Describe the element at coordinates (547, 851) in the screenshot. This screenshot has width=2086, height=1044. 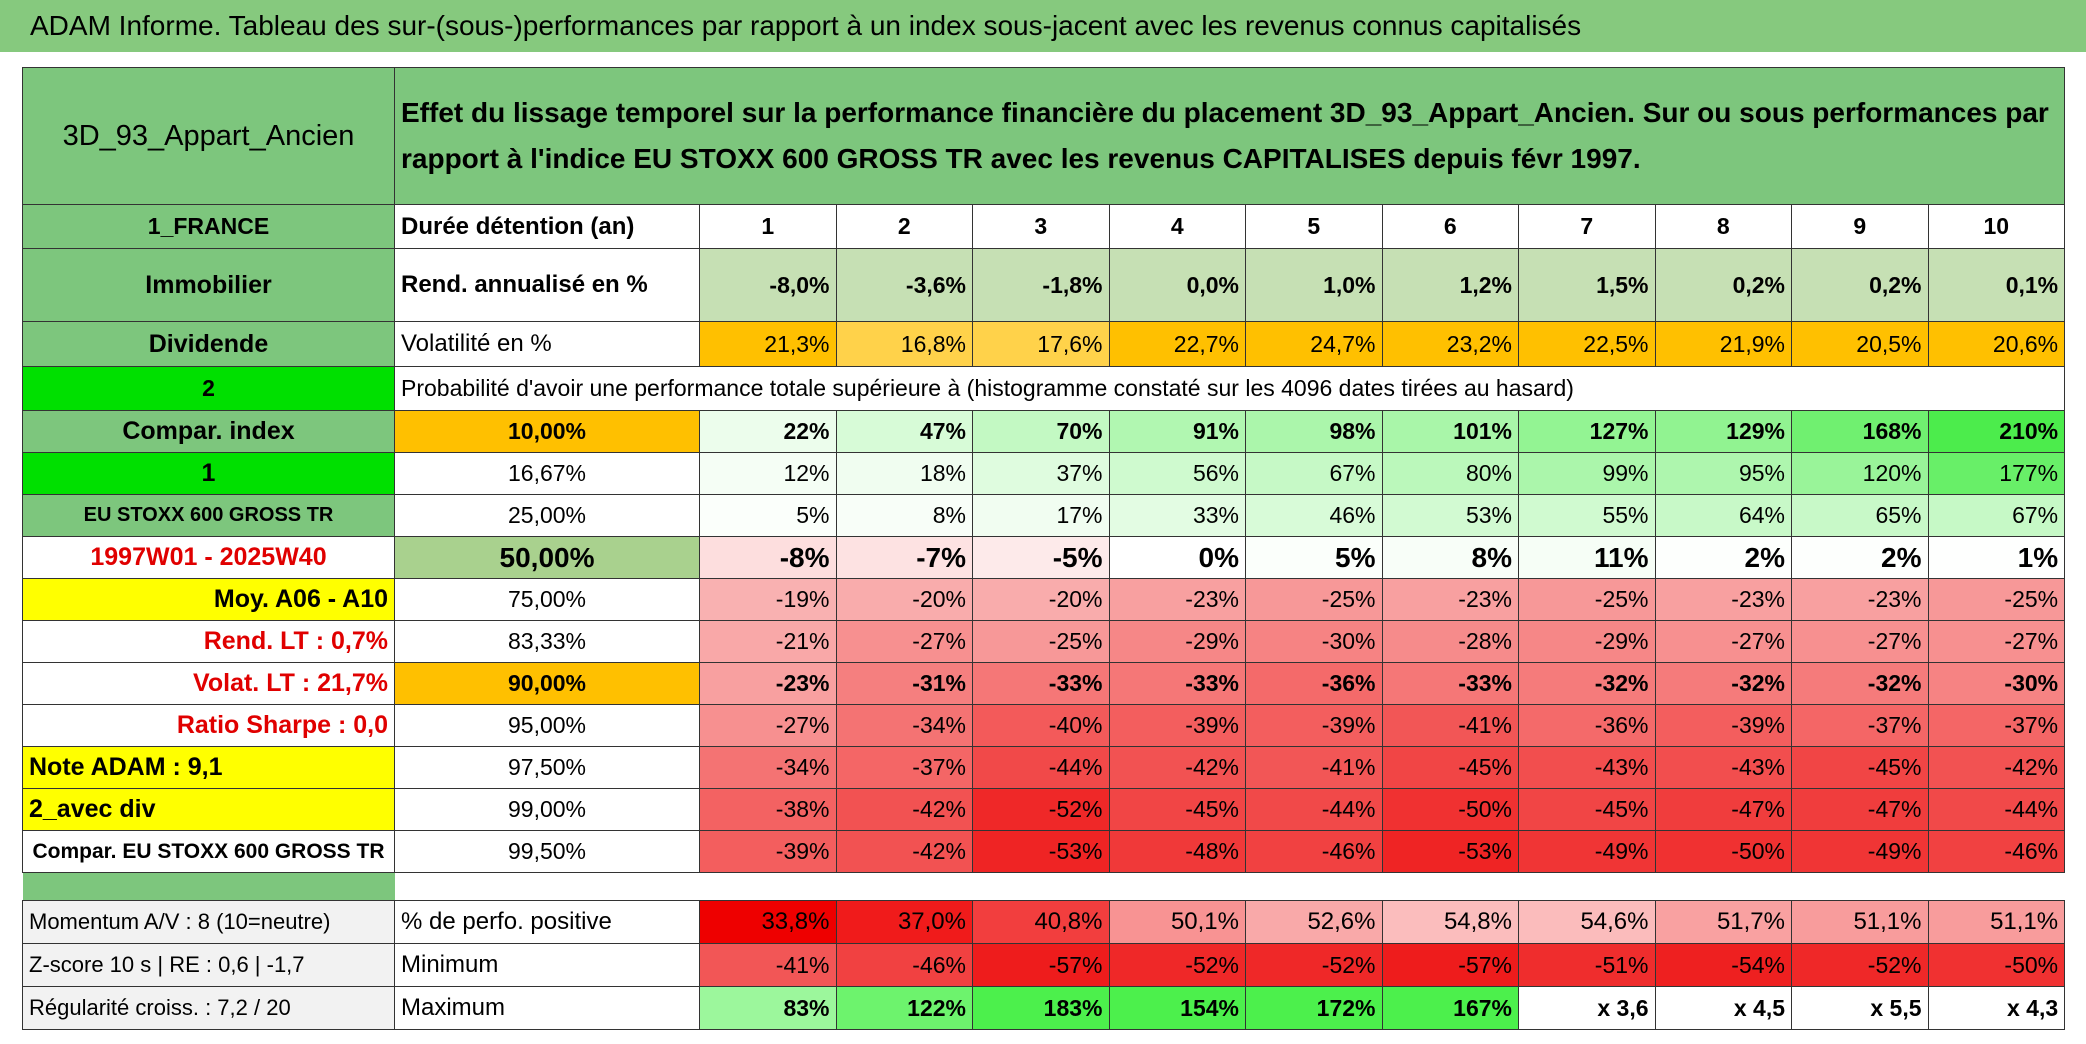
I see `row-header: 99,50%` at that location.